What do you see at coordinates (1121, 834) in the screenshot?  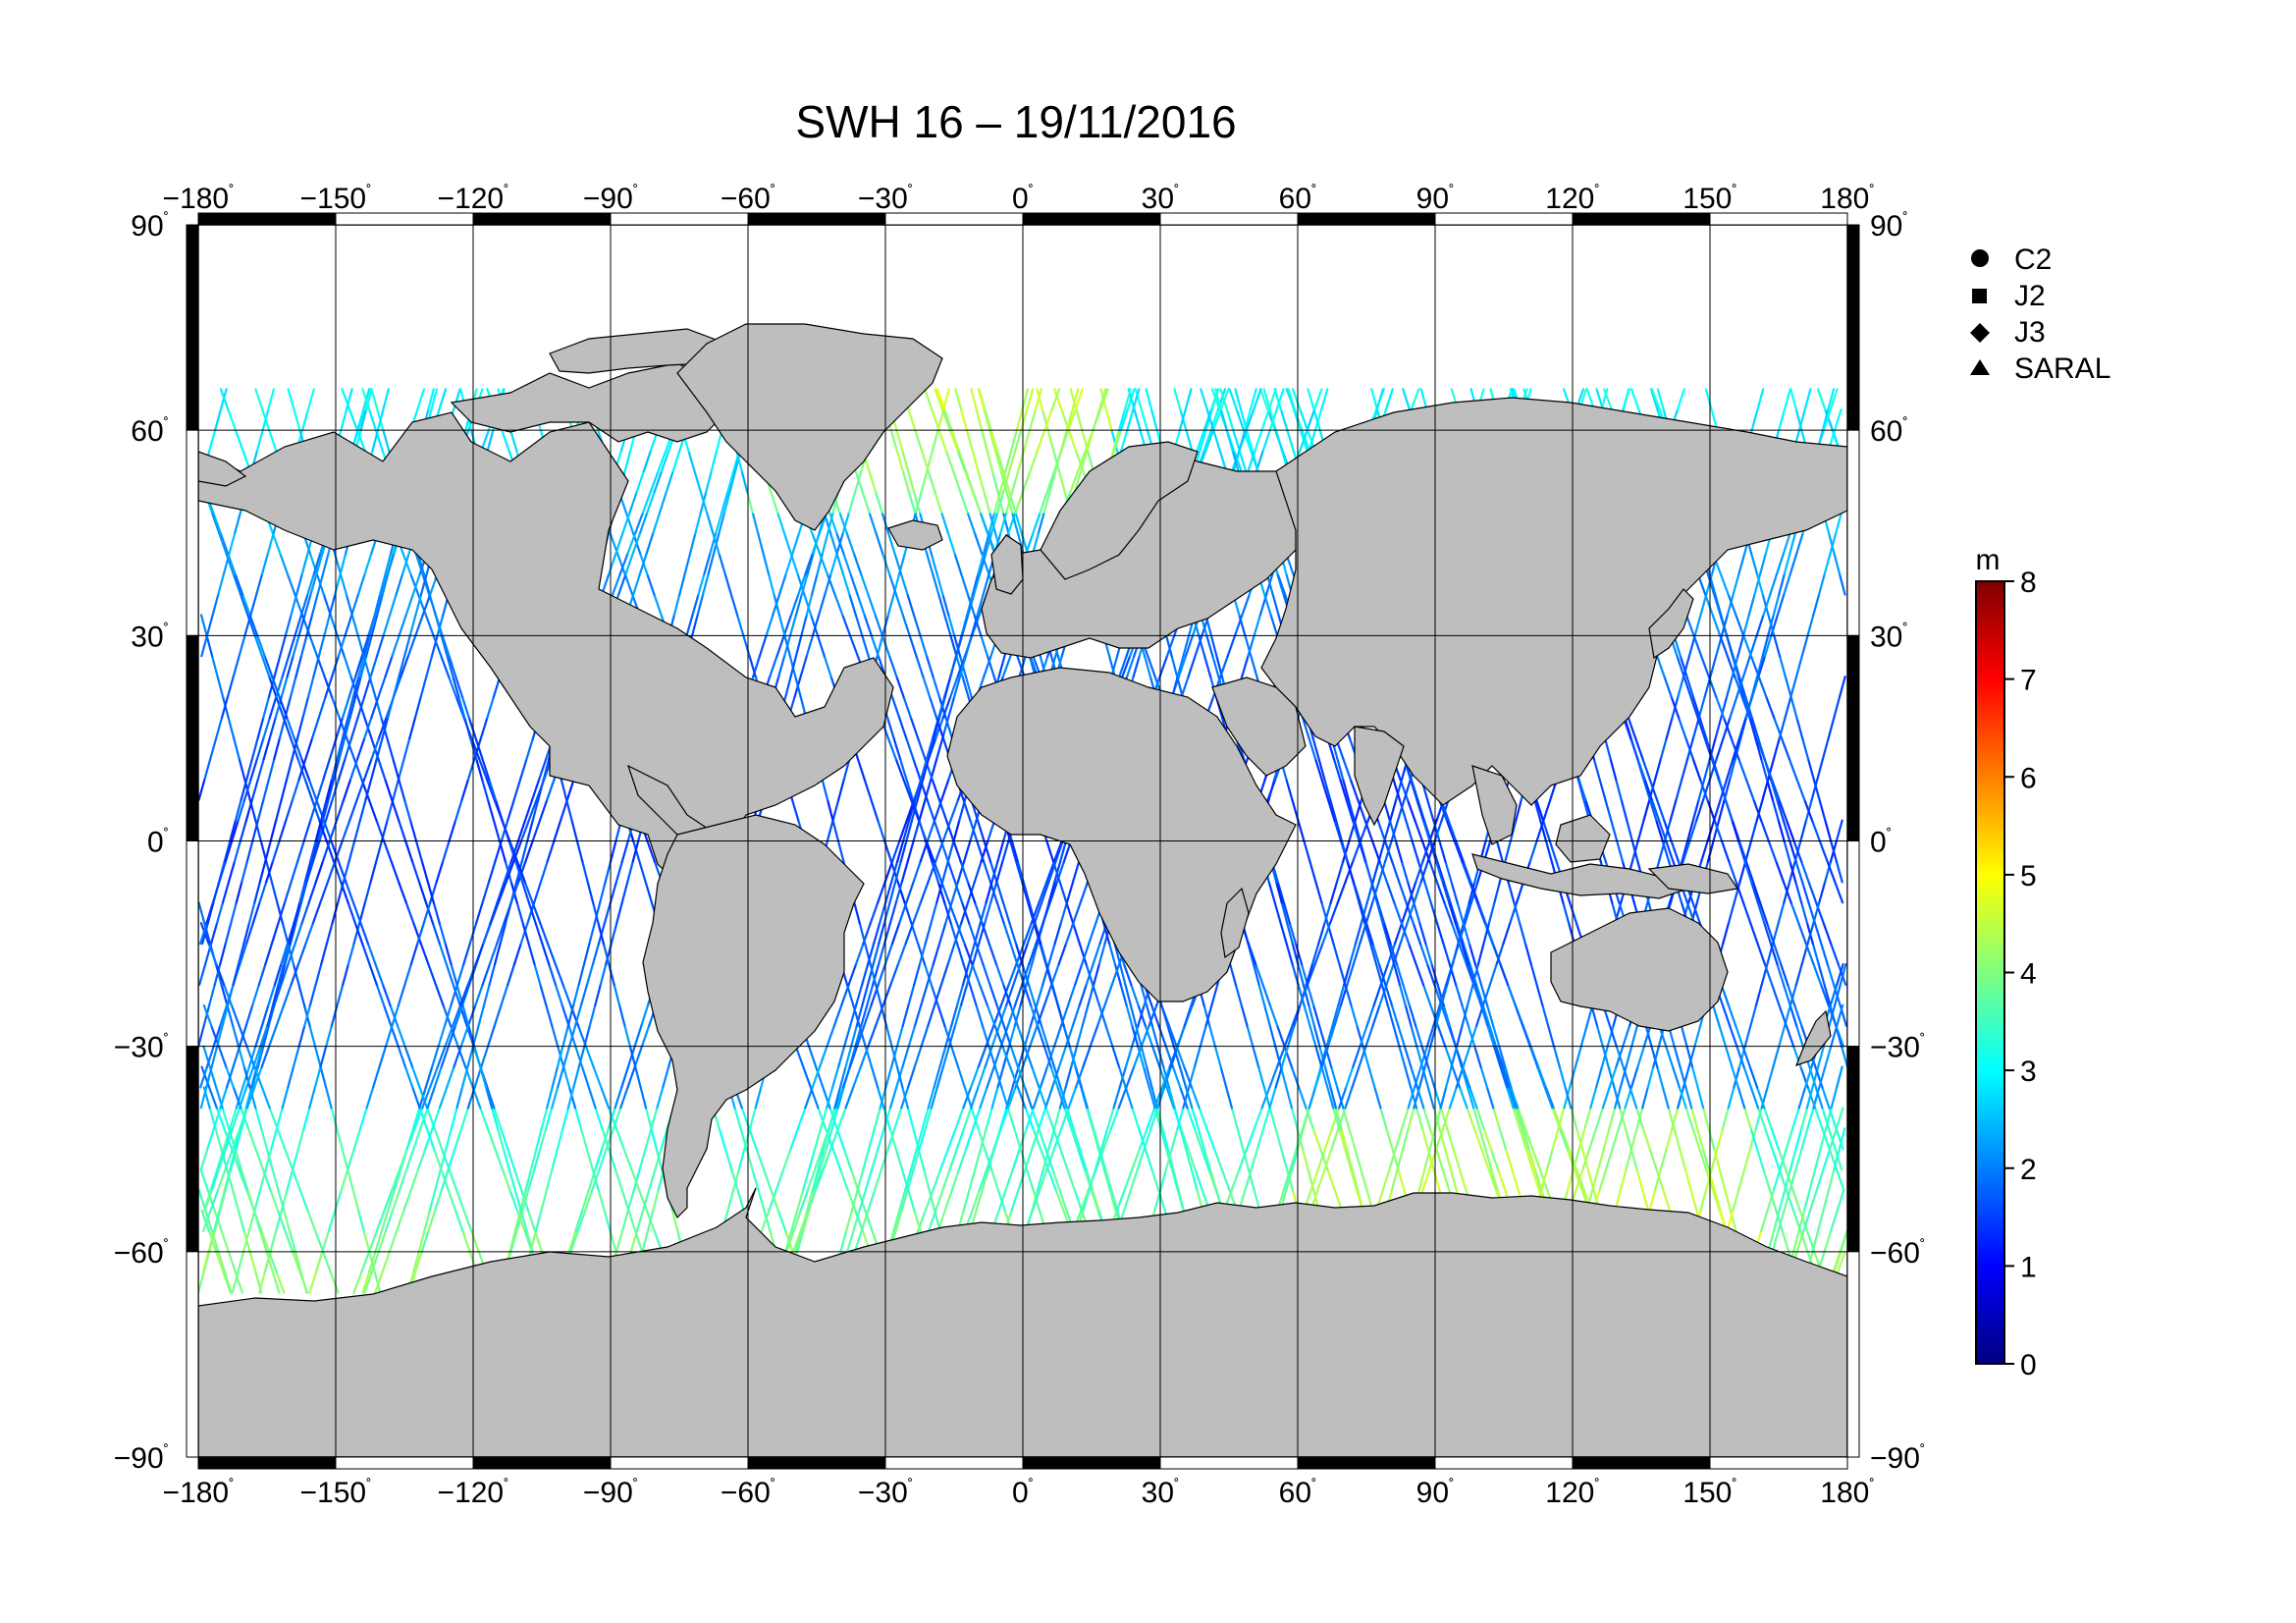 I see `land-africa` at bounding box center [1121, 834].